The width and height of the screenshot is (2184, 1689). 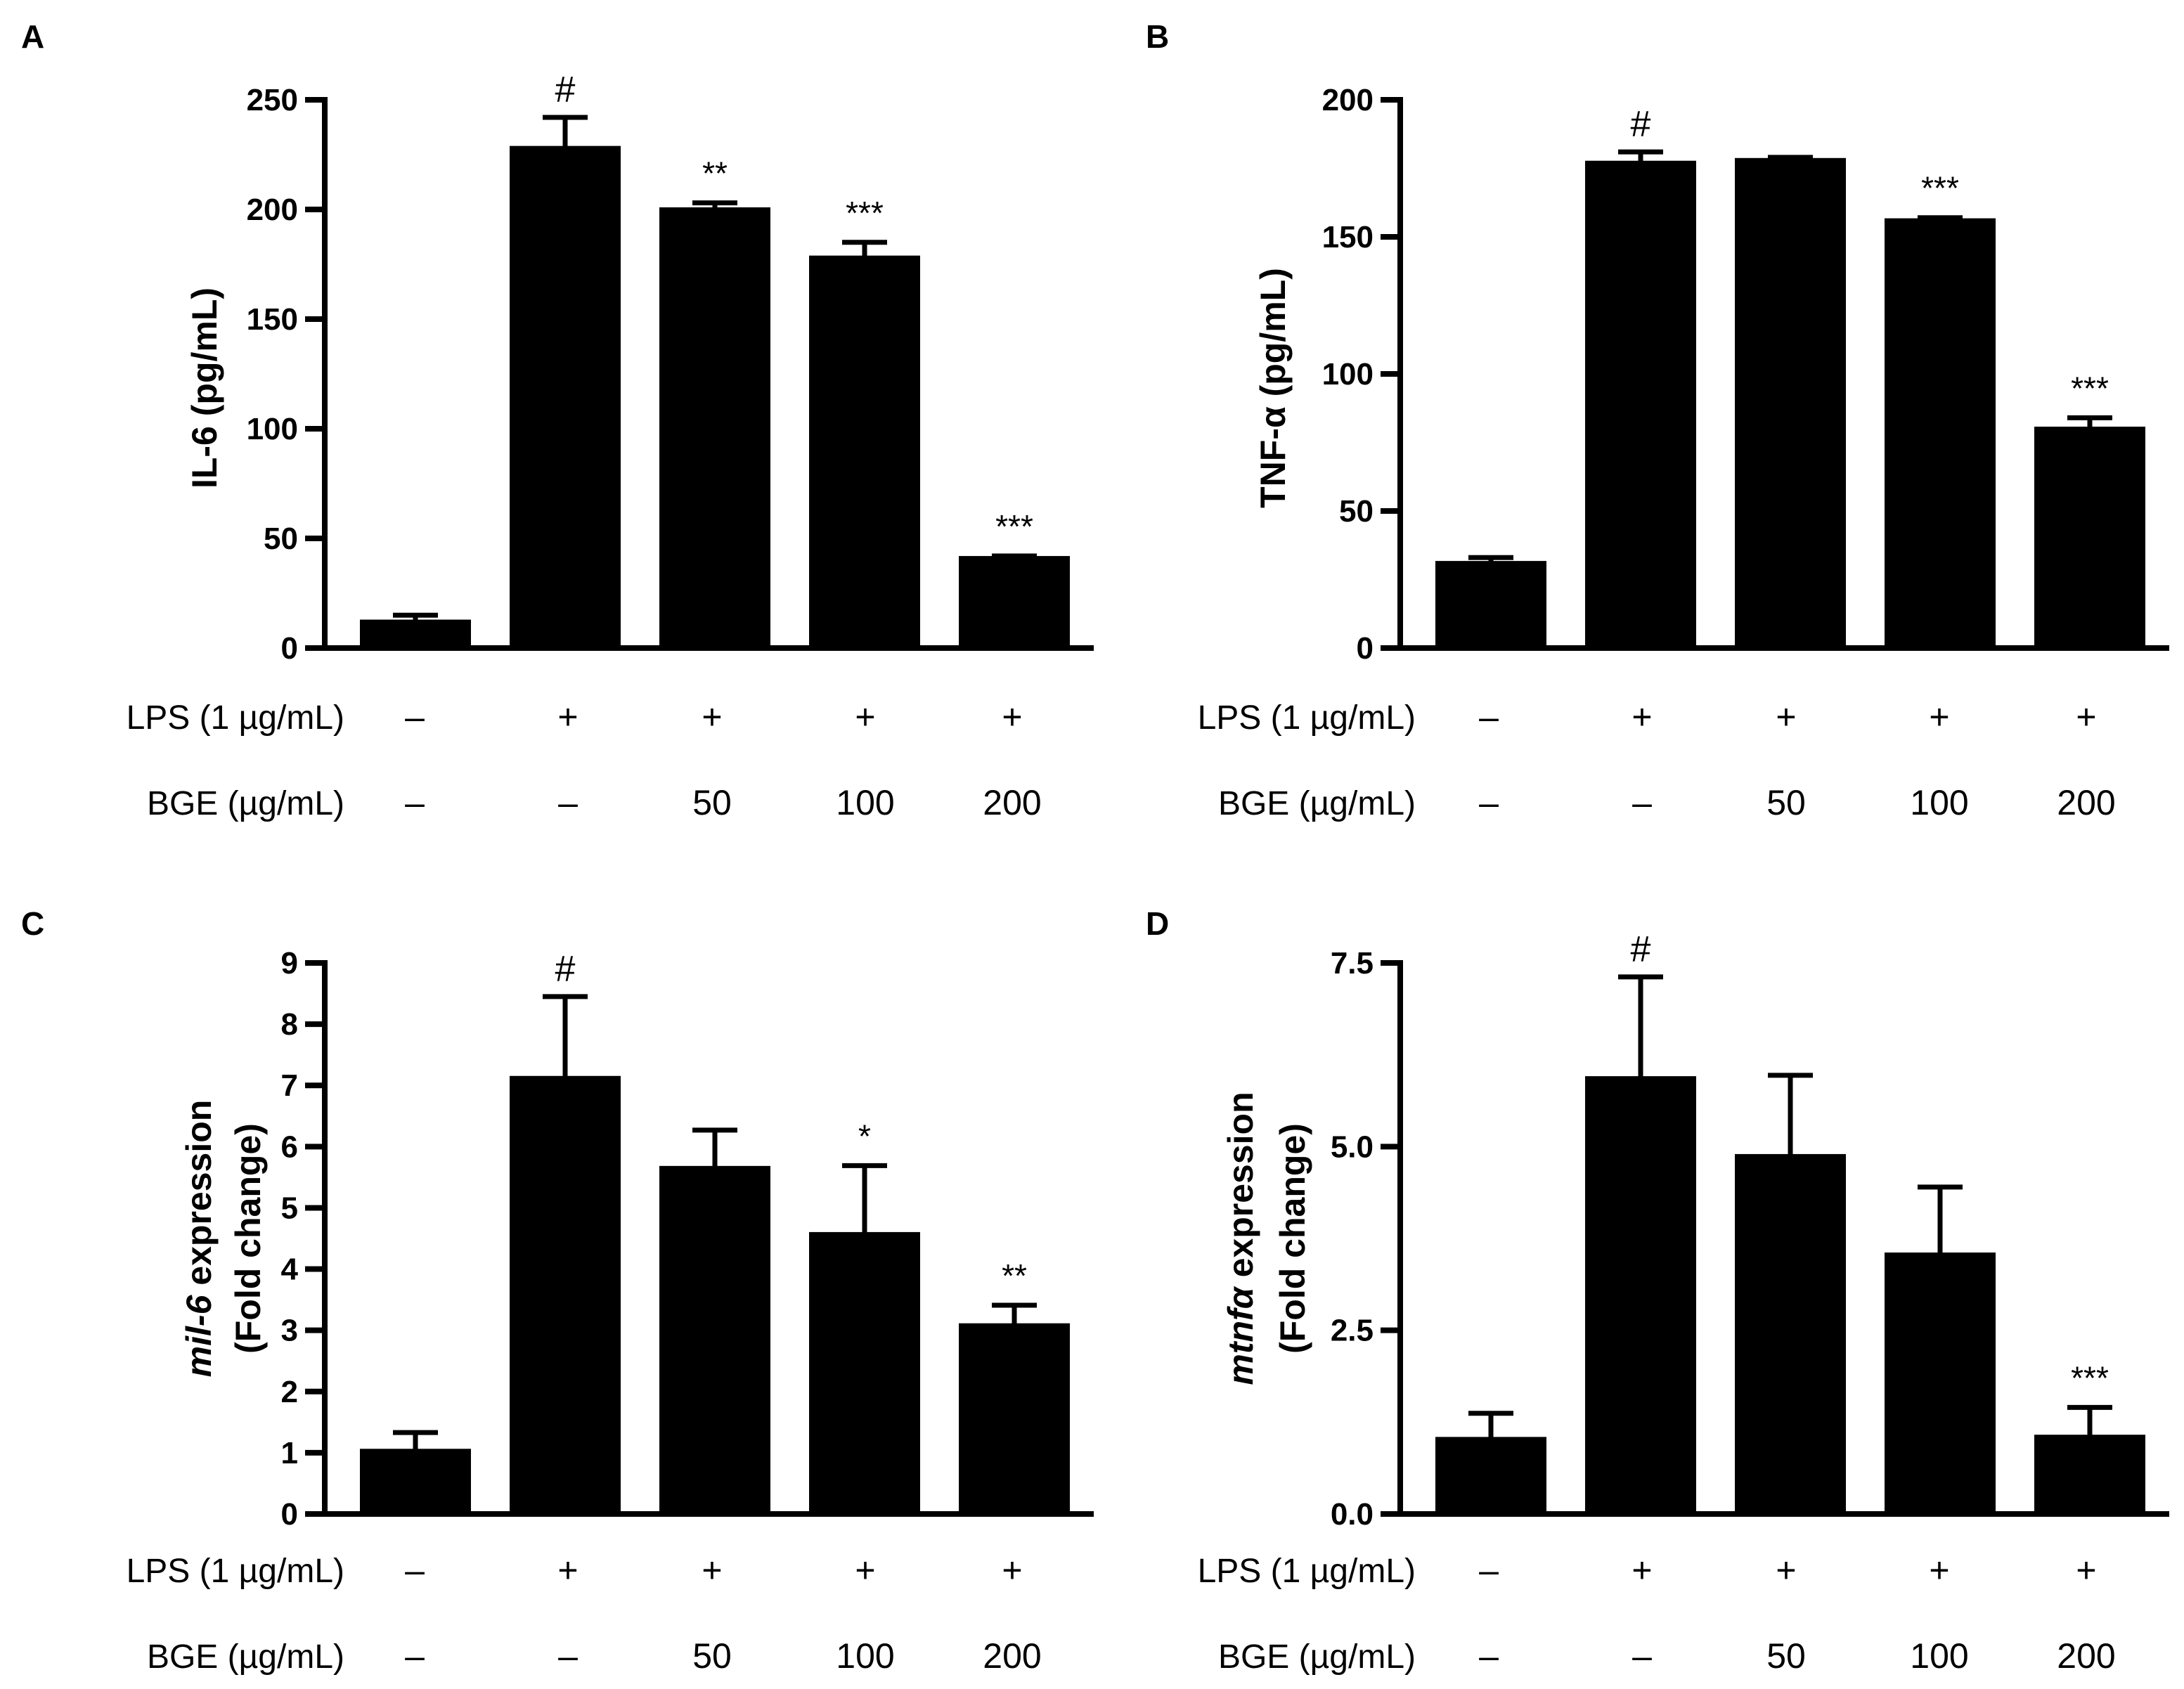 I want to click on y-axis-label: mil-6 expression, so click(x=199, y=1239).